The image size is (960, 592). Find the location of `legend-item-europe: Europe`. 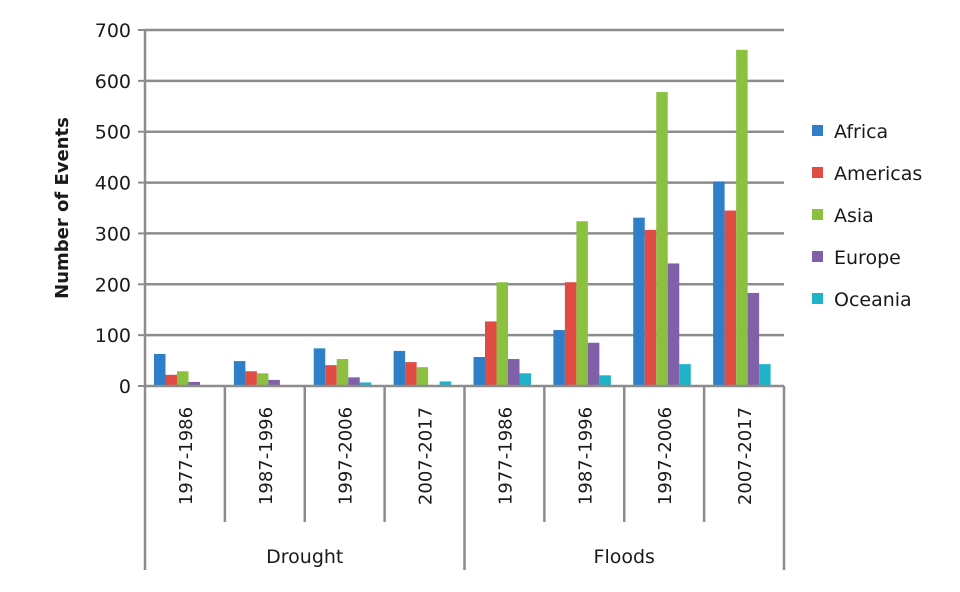

legend-item-europe: Europe is located at coordinates (856, 258).